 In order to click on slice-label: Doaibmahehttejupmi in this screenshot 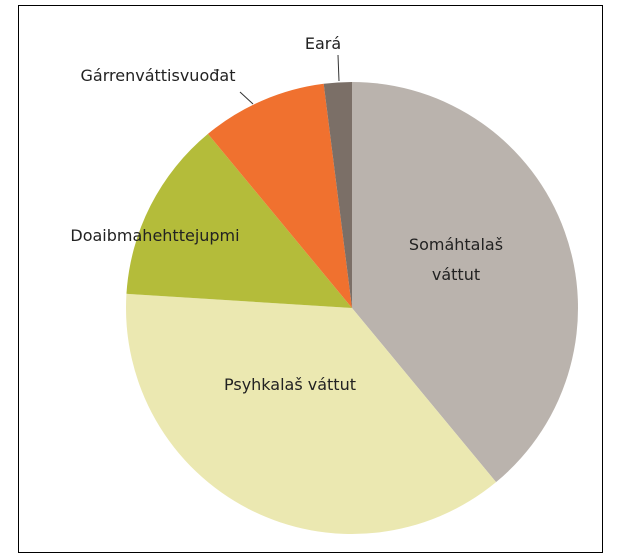, I will do `click(155, 235)`.